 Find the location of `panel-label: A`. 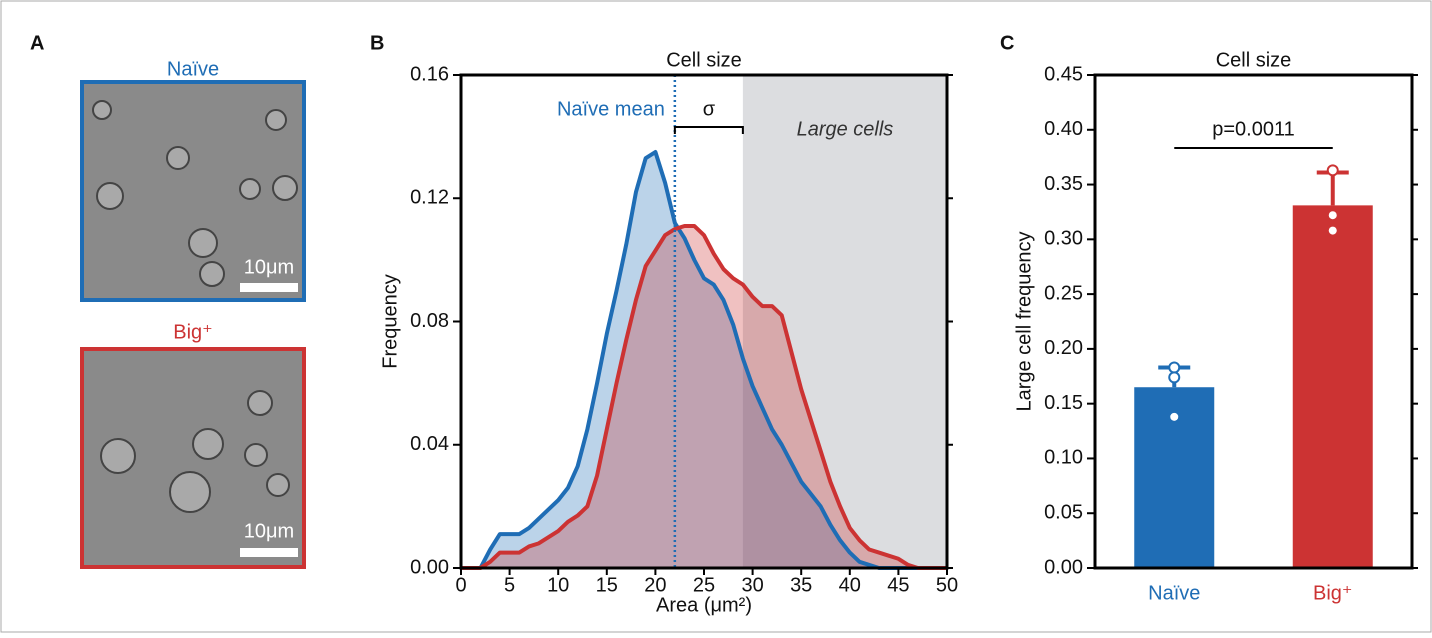

panel-label: A is located at coordinates (37, 43).